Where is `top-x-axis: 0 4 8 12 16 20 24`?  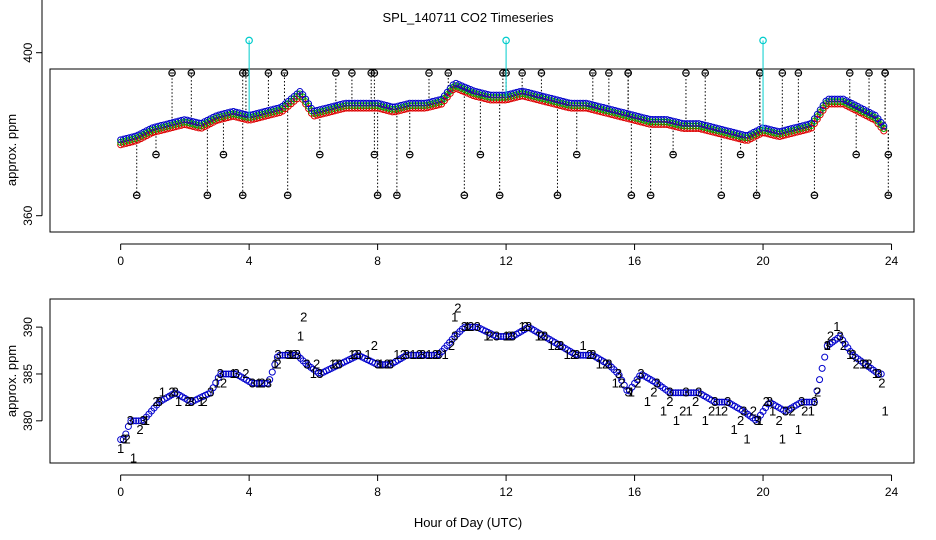
top-x-axis: 0 4 8 12 16 20 24 is located at coordinates (508, 255).